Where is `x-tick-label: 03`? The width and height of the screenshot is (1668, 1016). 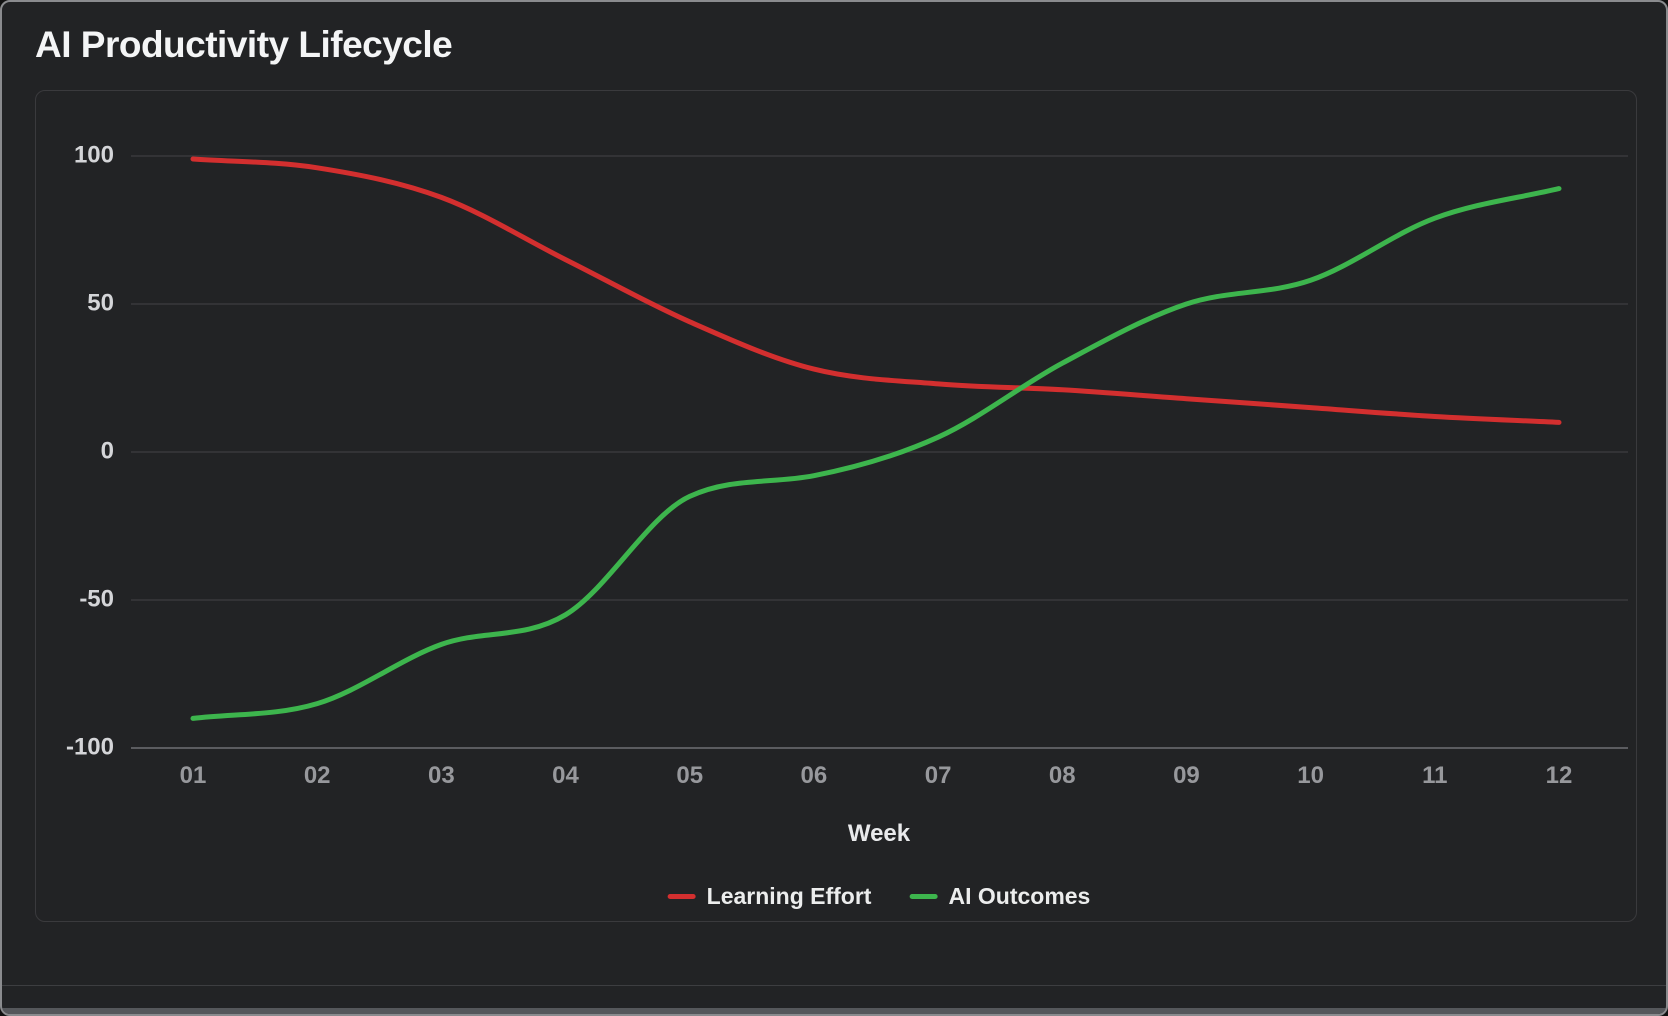 x-tick-label: 03 is located at coordinates (441, 775).